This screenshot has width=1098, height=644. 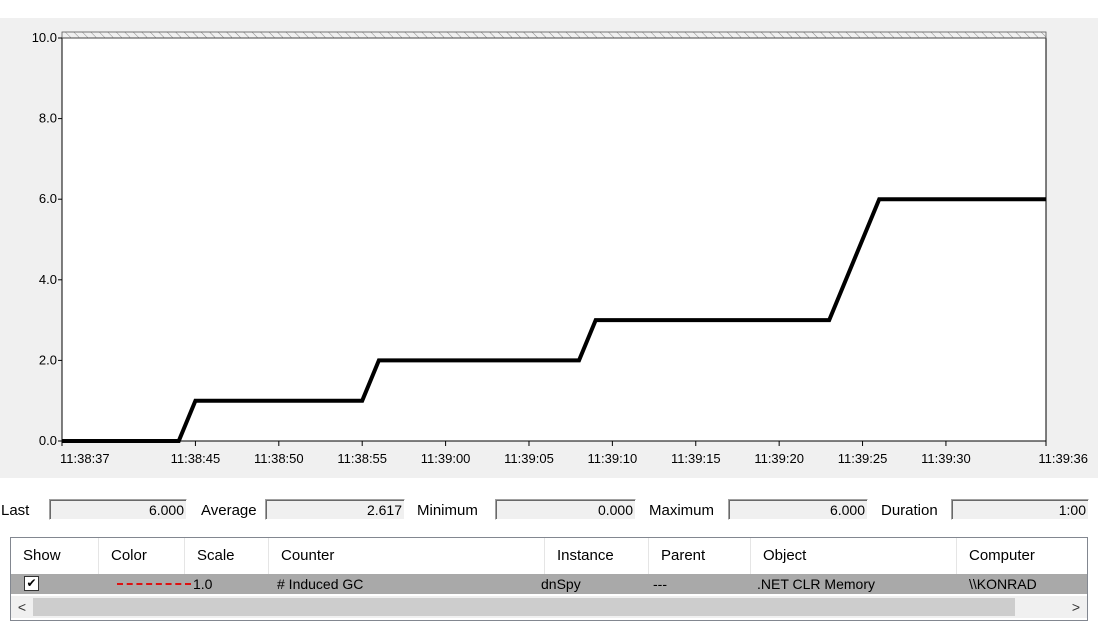 I want to click on x-tick-label: 11:39:20, so click(x=779, y=458).